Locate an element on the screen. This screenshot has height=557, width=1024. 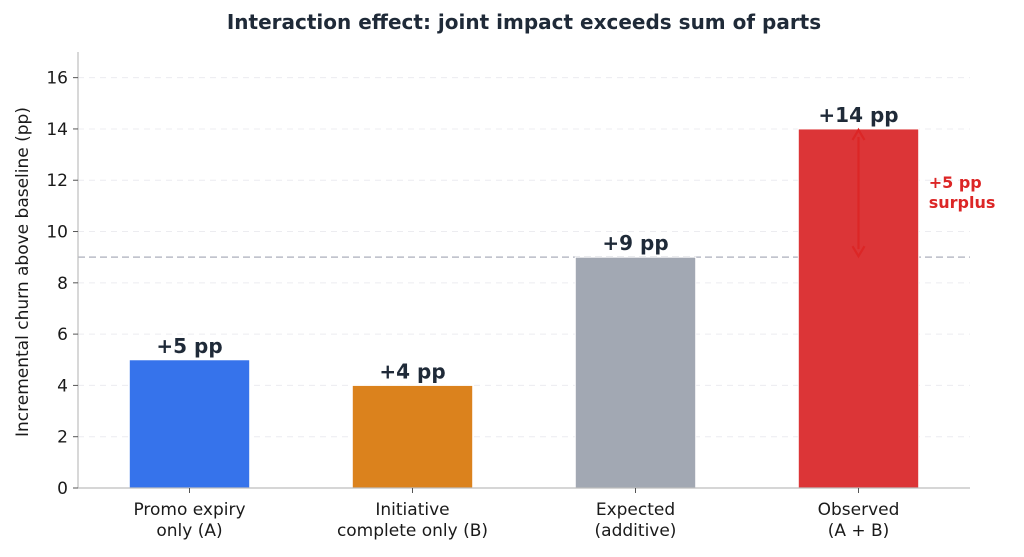
x-tick-label: Promo expiry only (A) is located at coordinates (189, 520).